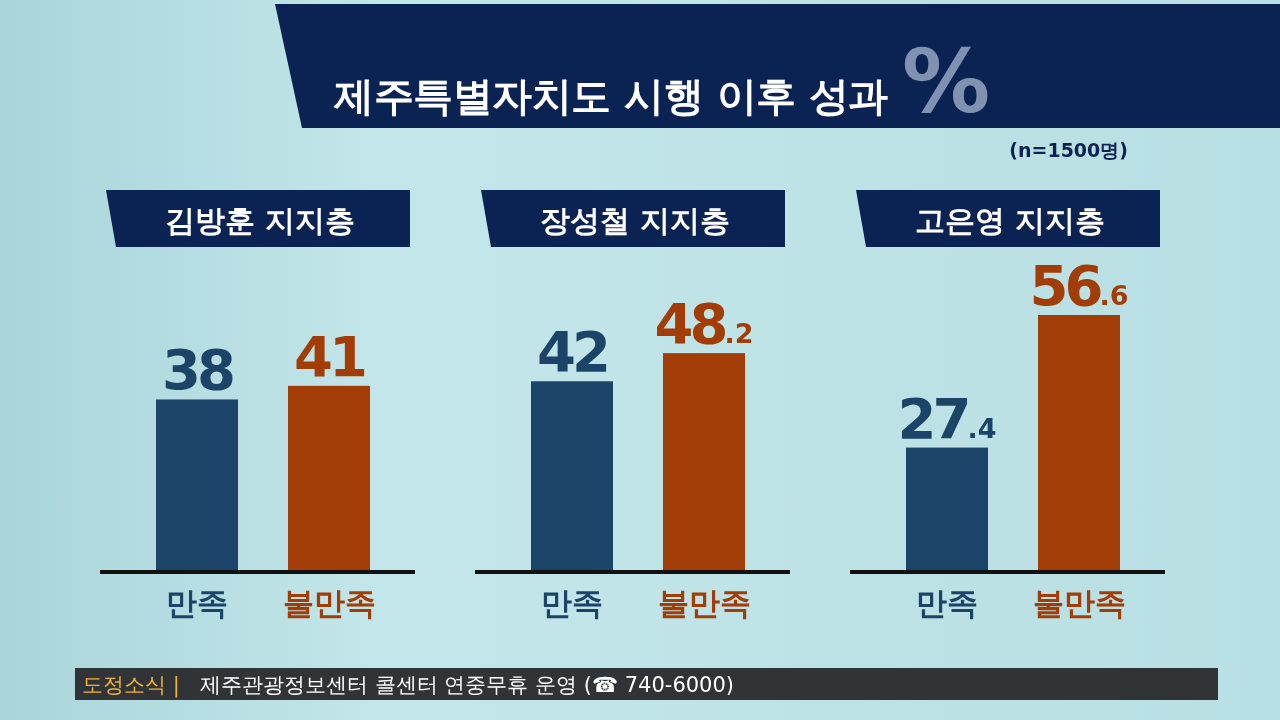 The image size is (1280, 720). What do you see at coordinates (1068, 150) in the screenshot?
I see `text: (n=1500명)` at bounding box center [1068, 150].